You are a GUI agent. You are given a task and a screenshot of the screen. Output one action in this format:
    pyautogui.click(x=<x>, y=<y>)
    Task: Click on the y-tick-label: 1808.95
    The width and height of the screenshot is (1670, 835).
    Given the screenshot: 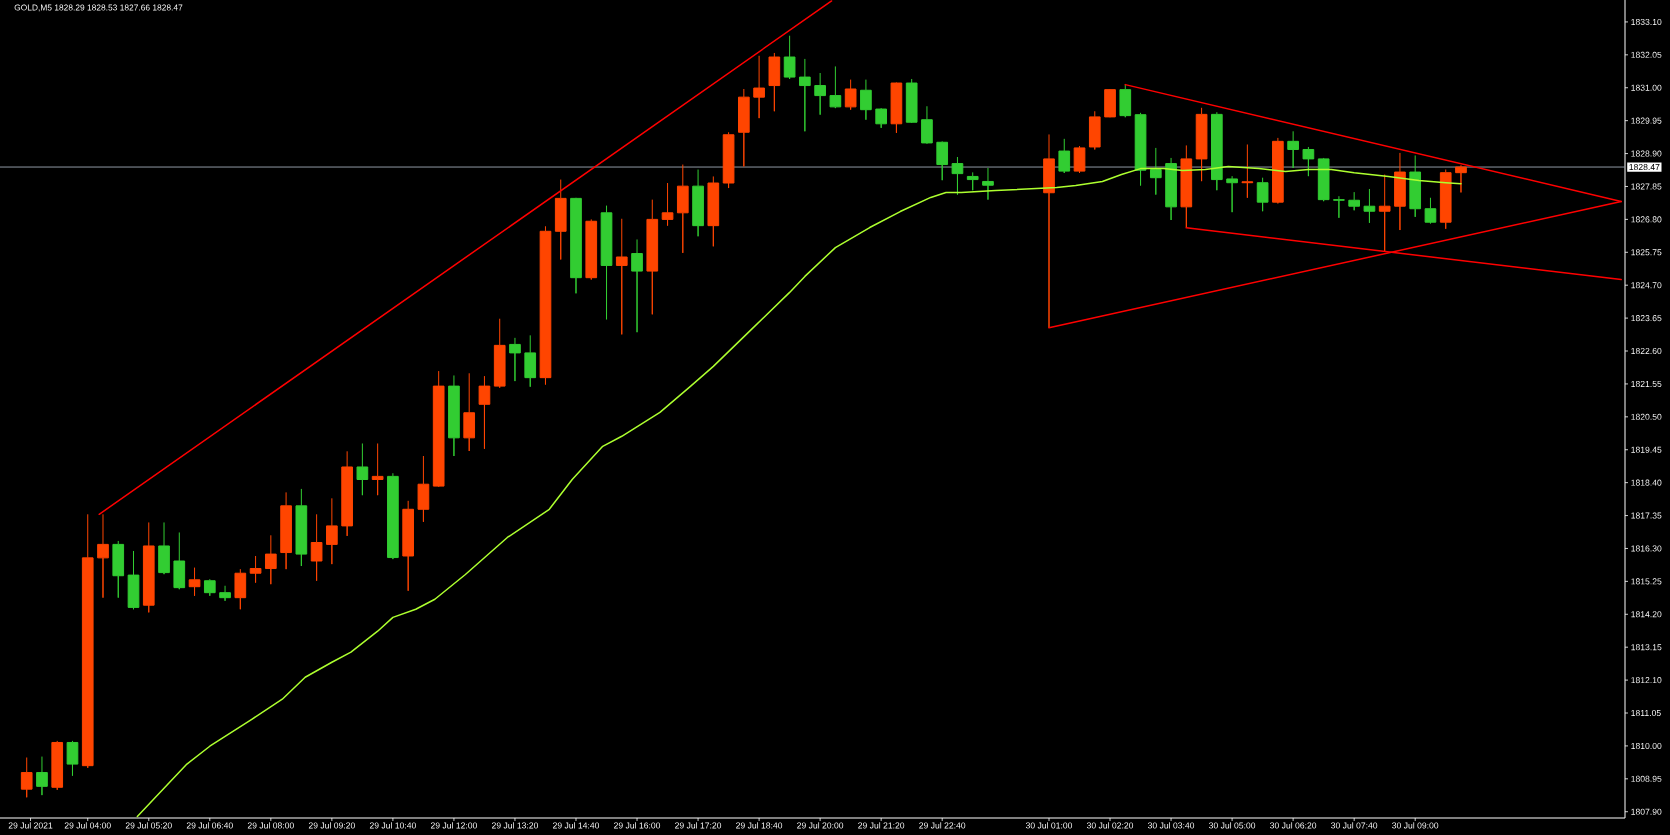 What is the action you would take?
    pyautogui.click(x=1646, y=778)
    